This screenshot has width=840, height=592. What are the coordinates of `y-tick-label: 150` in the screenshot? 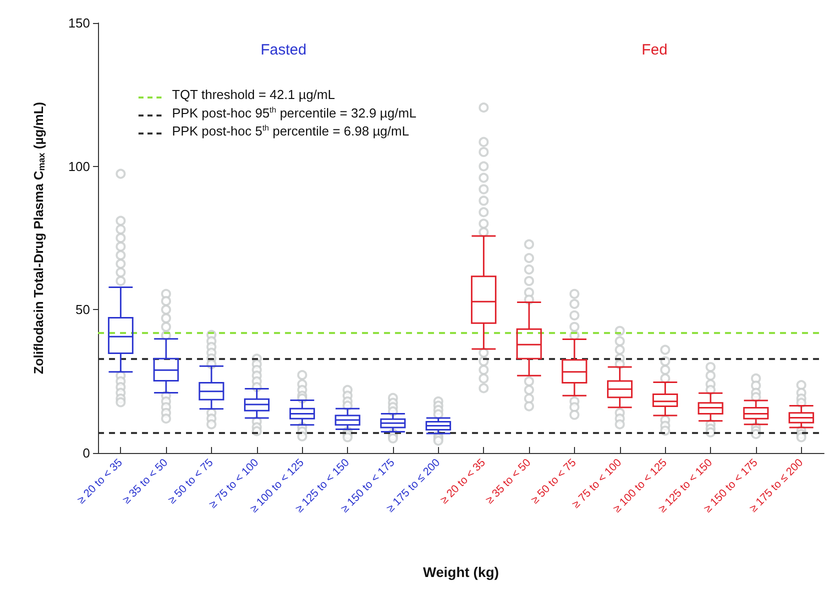 It's located at (79, 23).